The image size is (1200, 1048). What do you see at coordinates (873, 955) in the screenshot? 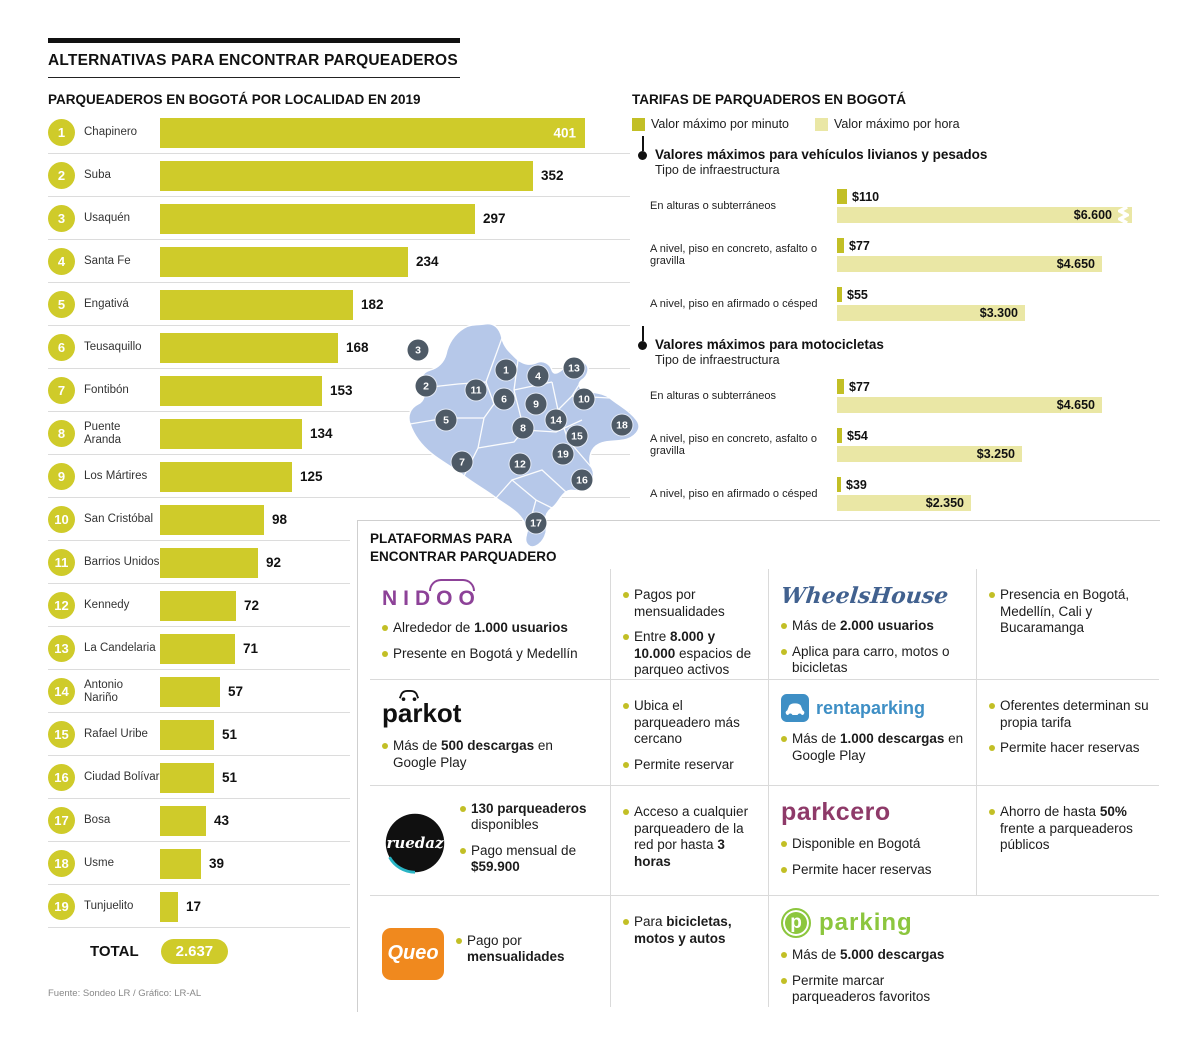
I see `platform-fact: Más de 5.000 descargas` at bounding box center [873, 955].